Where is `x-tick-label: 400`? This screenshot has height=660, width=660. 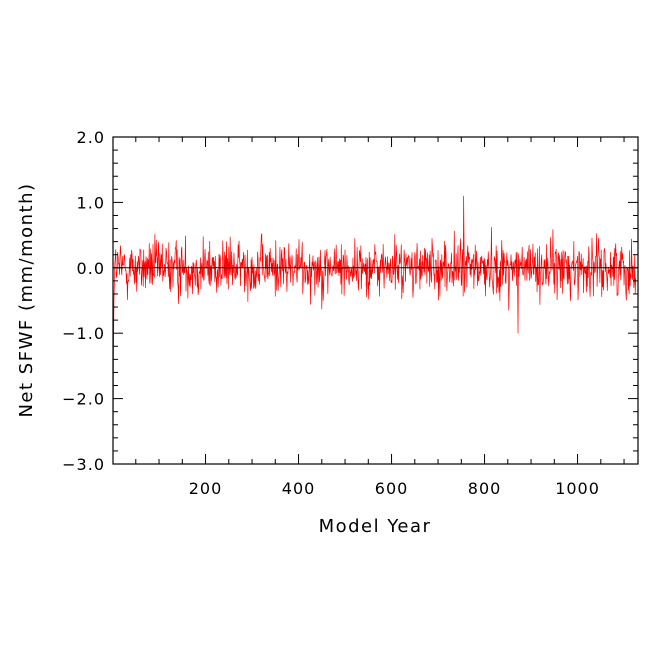
x-tick-label: 400 is located at coordinates (299, 488).